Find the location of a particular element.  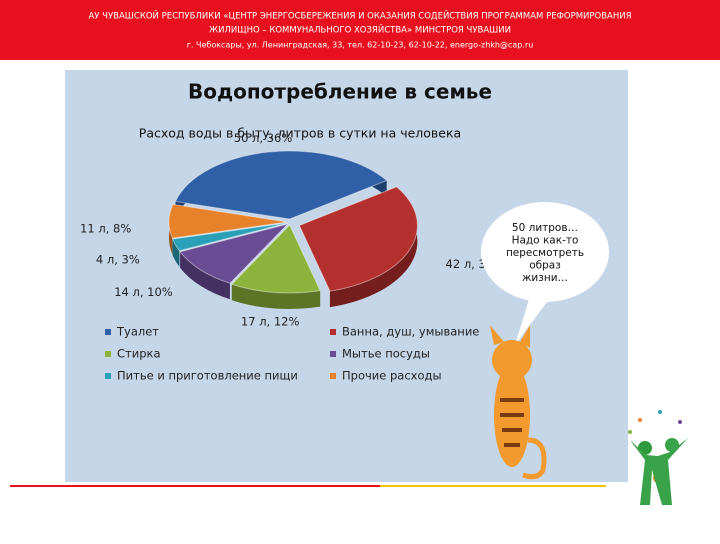

legend-label: Стирка is located at coordinates (139, 354).